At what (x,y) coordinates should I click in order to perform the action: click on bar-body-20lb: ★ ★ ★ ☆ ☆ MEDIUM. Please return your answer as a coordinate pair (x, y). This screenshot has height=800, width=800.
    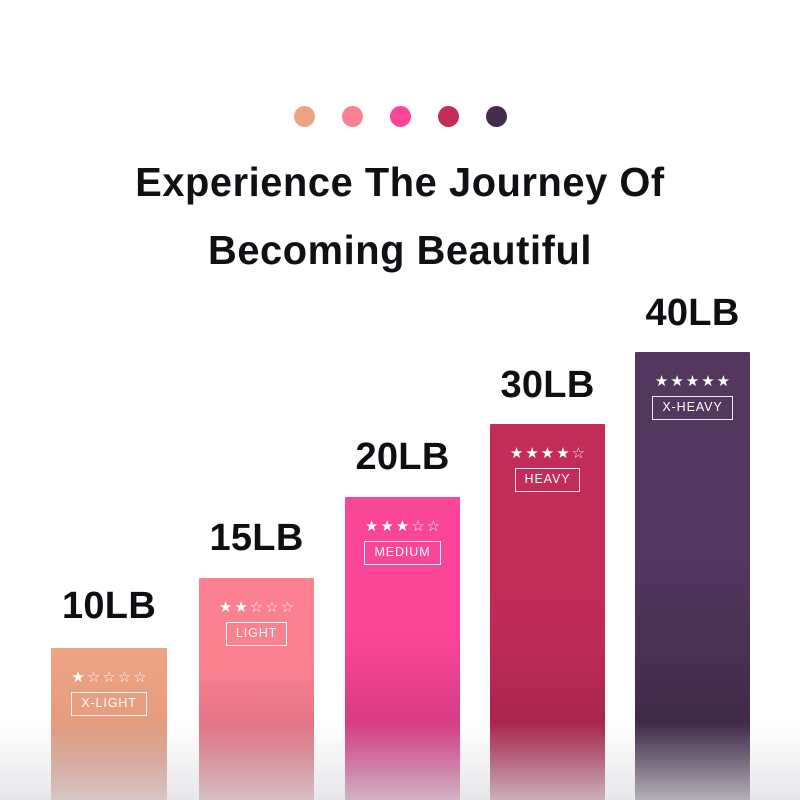
    Looking at the image, I should click on (402, 648).